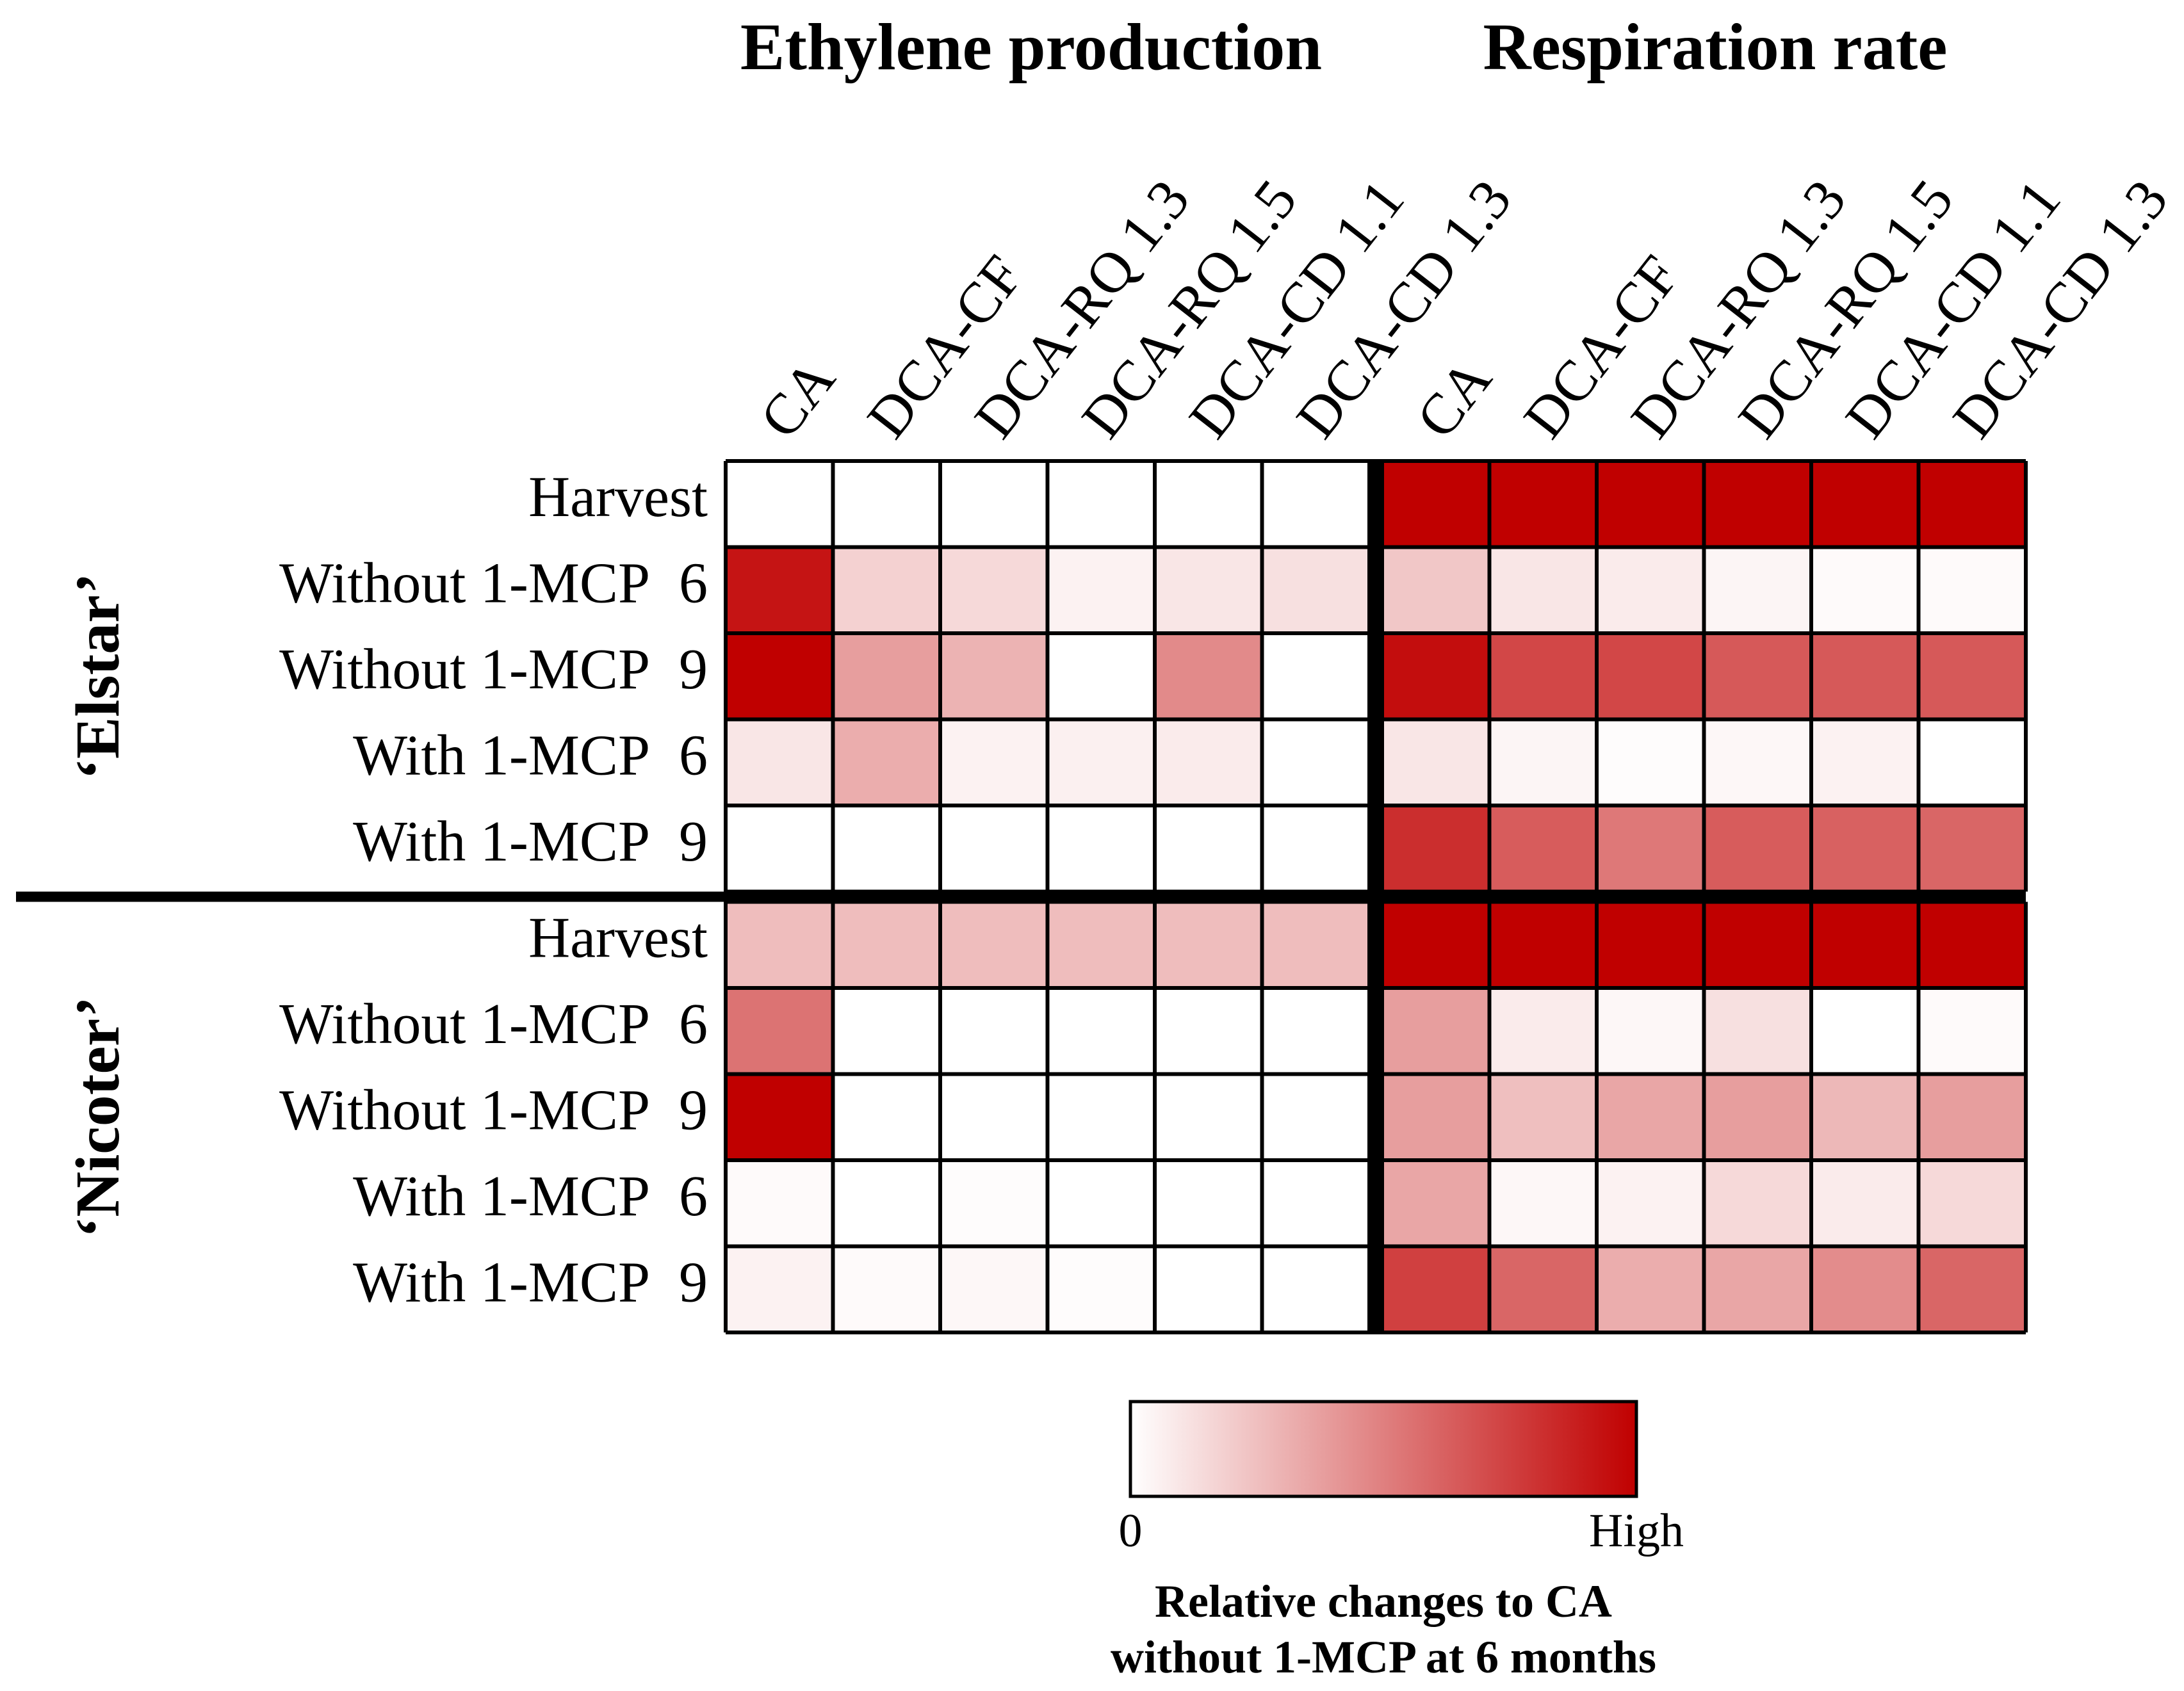 The image size is (2184, 1691). What do you see at coordinates (1715, 47) in the screenshot?
I see `panel-title-respiration: Respiration rate` at bounding box center [1715, 47].